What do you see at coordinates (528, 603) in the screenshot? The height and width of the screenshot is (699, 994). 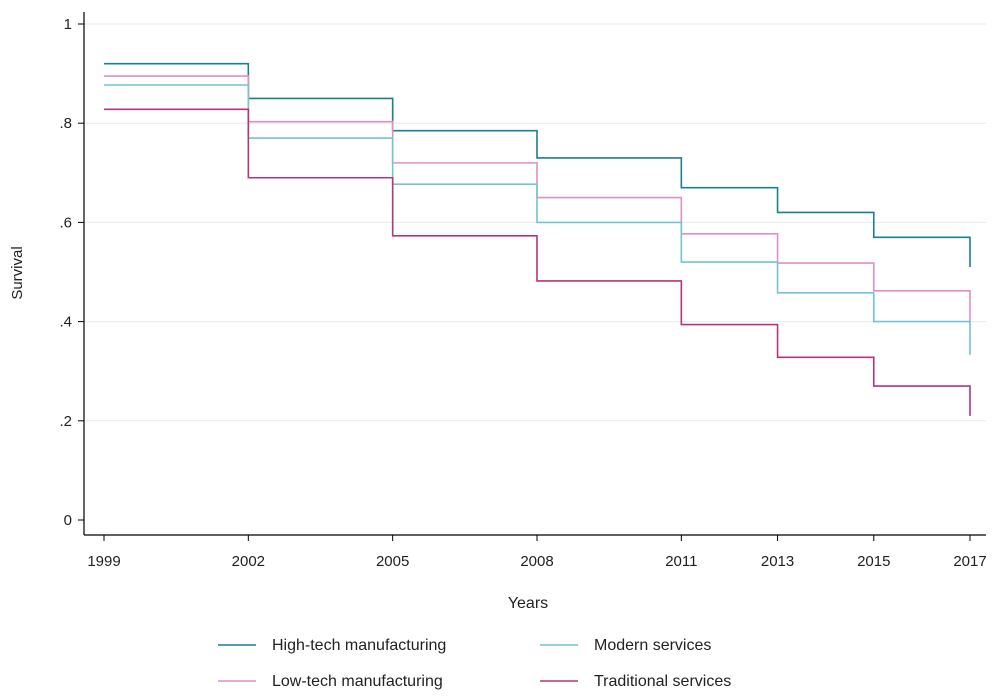 I see `x-axis-title: Years` at bounding box center [528, 603].